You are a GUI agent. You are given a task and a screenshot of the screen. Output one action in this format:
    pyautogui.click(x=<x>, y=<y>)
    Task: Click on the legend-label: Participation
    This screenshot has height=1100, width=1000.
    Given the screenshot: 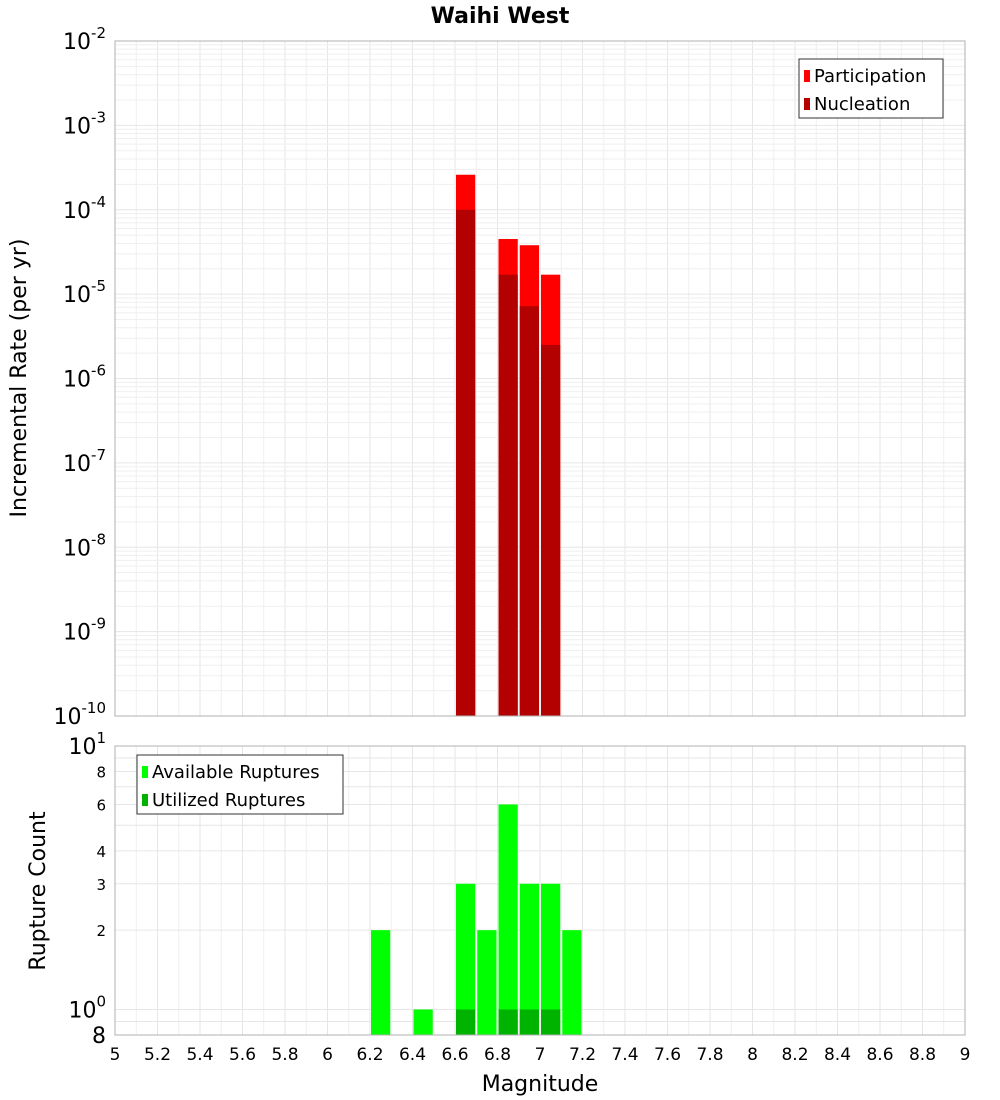 What is the action you would take?
    pyautogui.click(x=870, y=76)
    